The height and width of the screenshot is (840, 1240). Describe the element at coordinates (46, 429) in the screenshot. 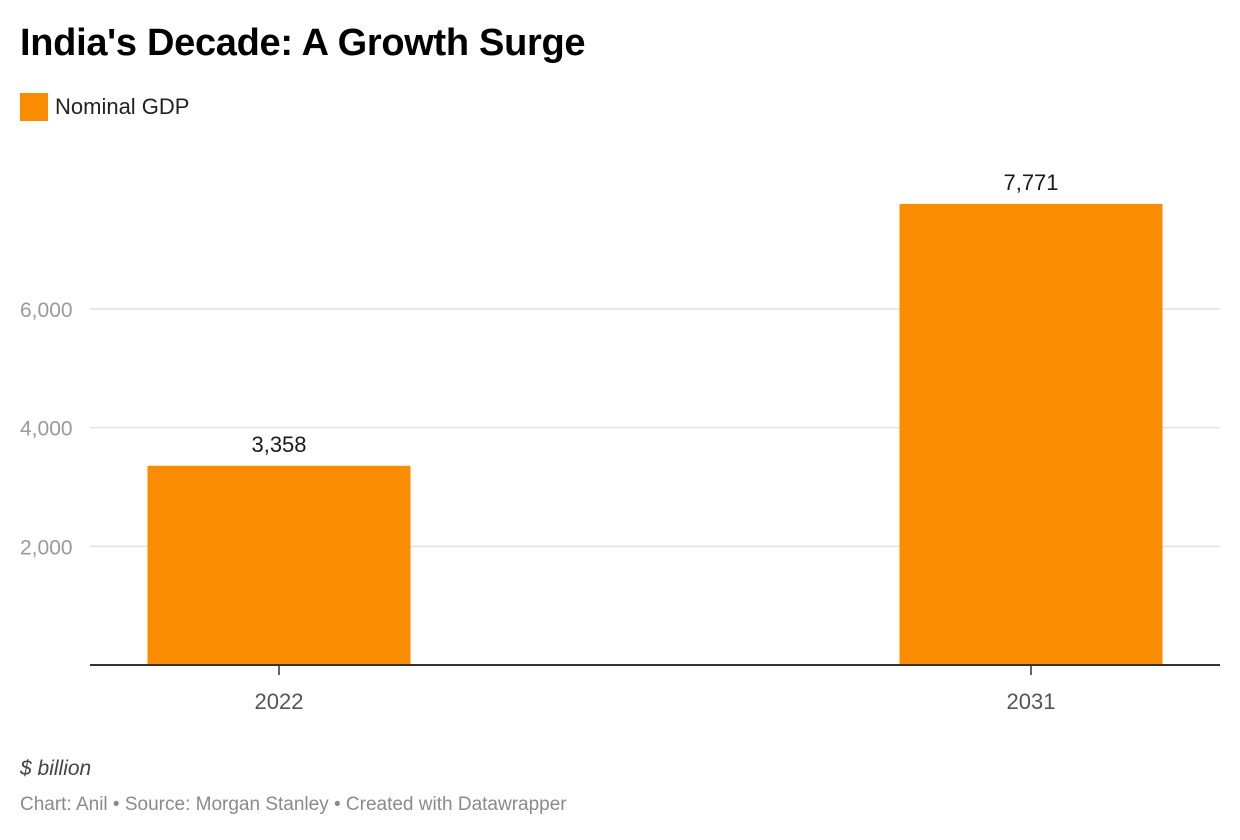

I see `y-tick-label: 4,000` at that location.